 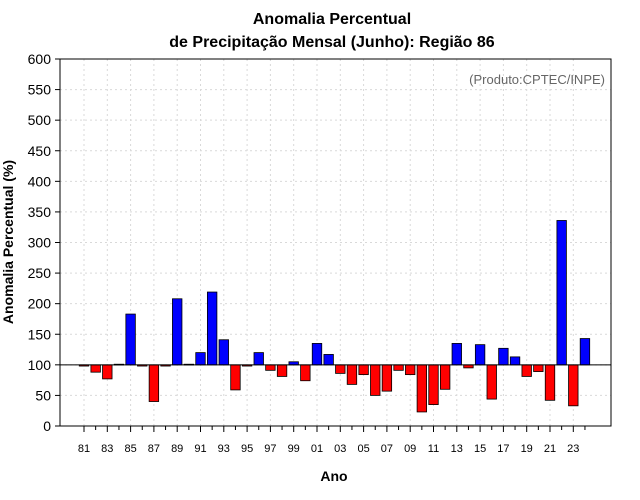 I want to click on x-axis-label: Ano, so click(x=333, y=476).